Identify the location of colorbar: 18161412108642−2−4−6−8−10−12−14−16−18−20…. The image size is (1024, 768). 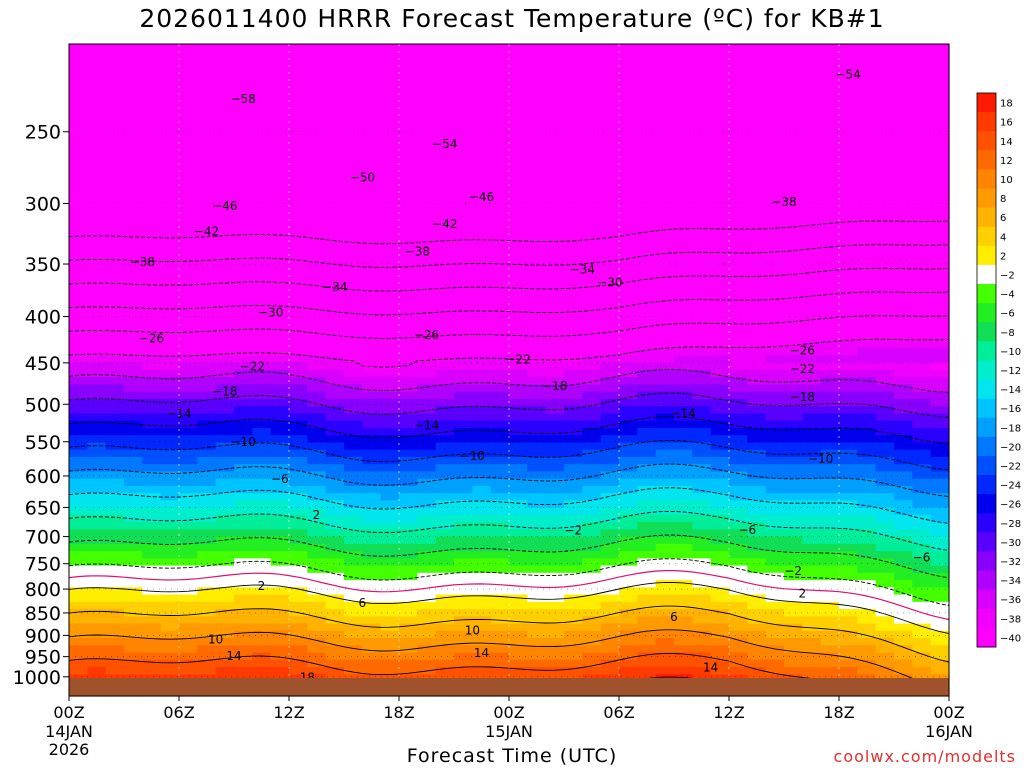
(998, 370).